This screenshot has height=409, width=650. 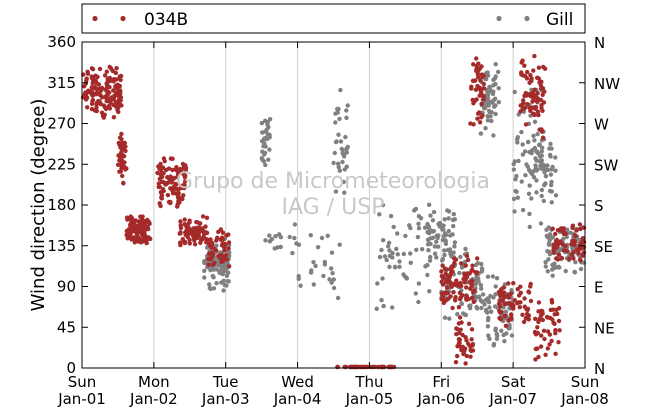 What do you see at coordinates (297, 399) in the screenshot?
I see `x-tick-date: Jan-04` at bounding box center [297, 399].